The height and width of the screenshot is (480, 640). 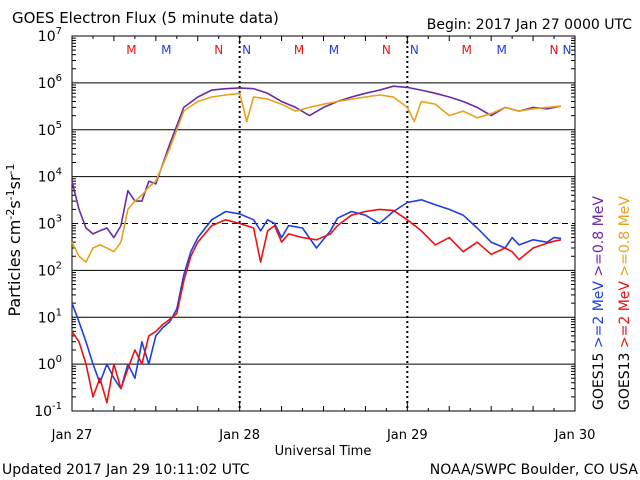 What do you see at coordinates (323, 451) in the screenshot?
I see `x-axis-label: Universal Time` at bounding box center [323, 451].